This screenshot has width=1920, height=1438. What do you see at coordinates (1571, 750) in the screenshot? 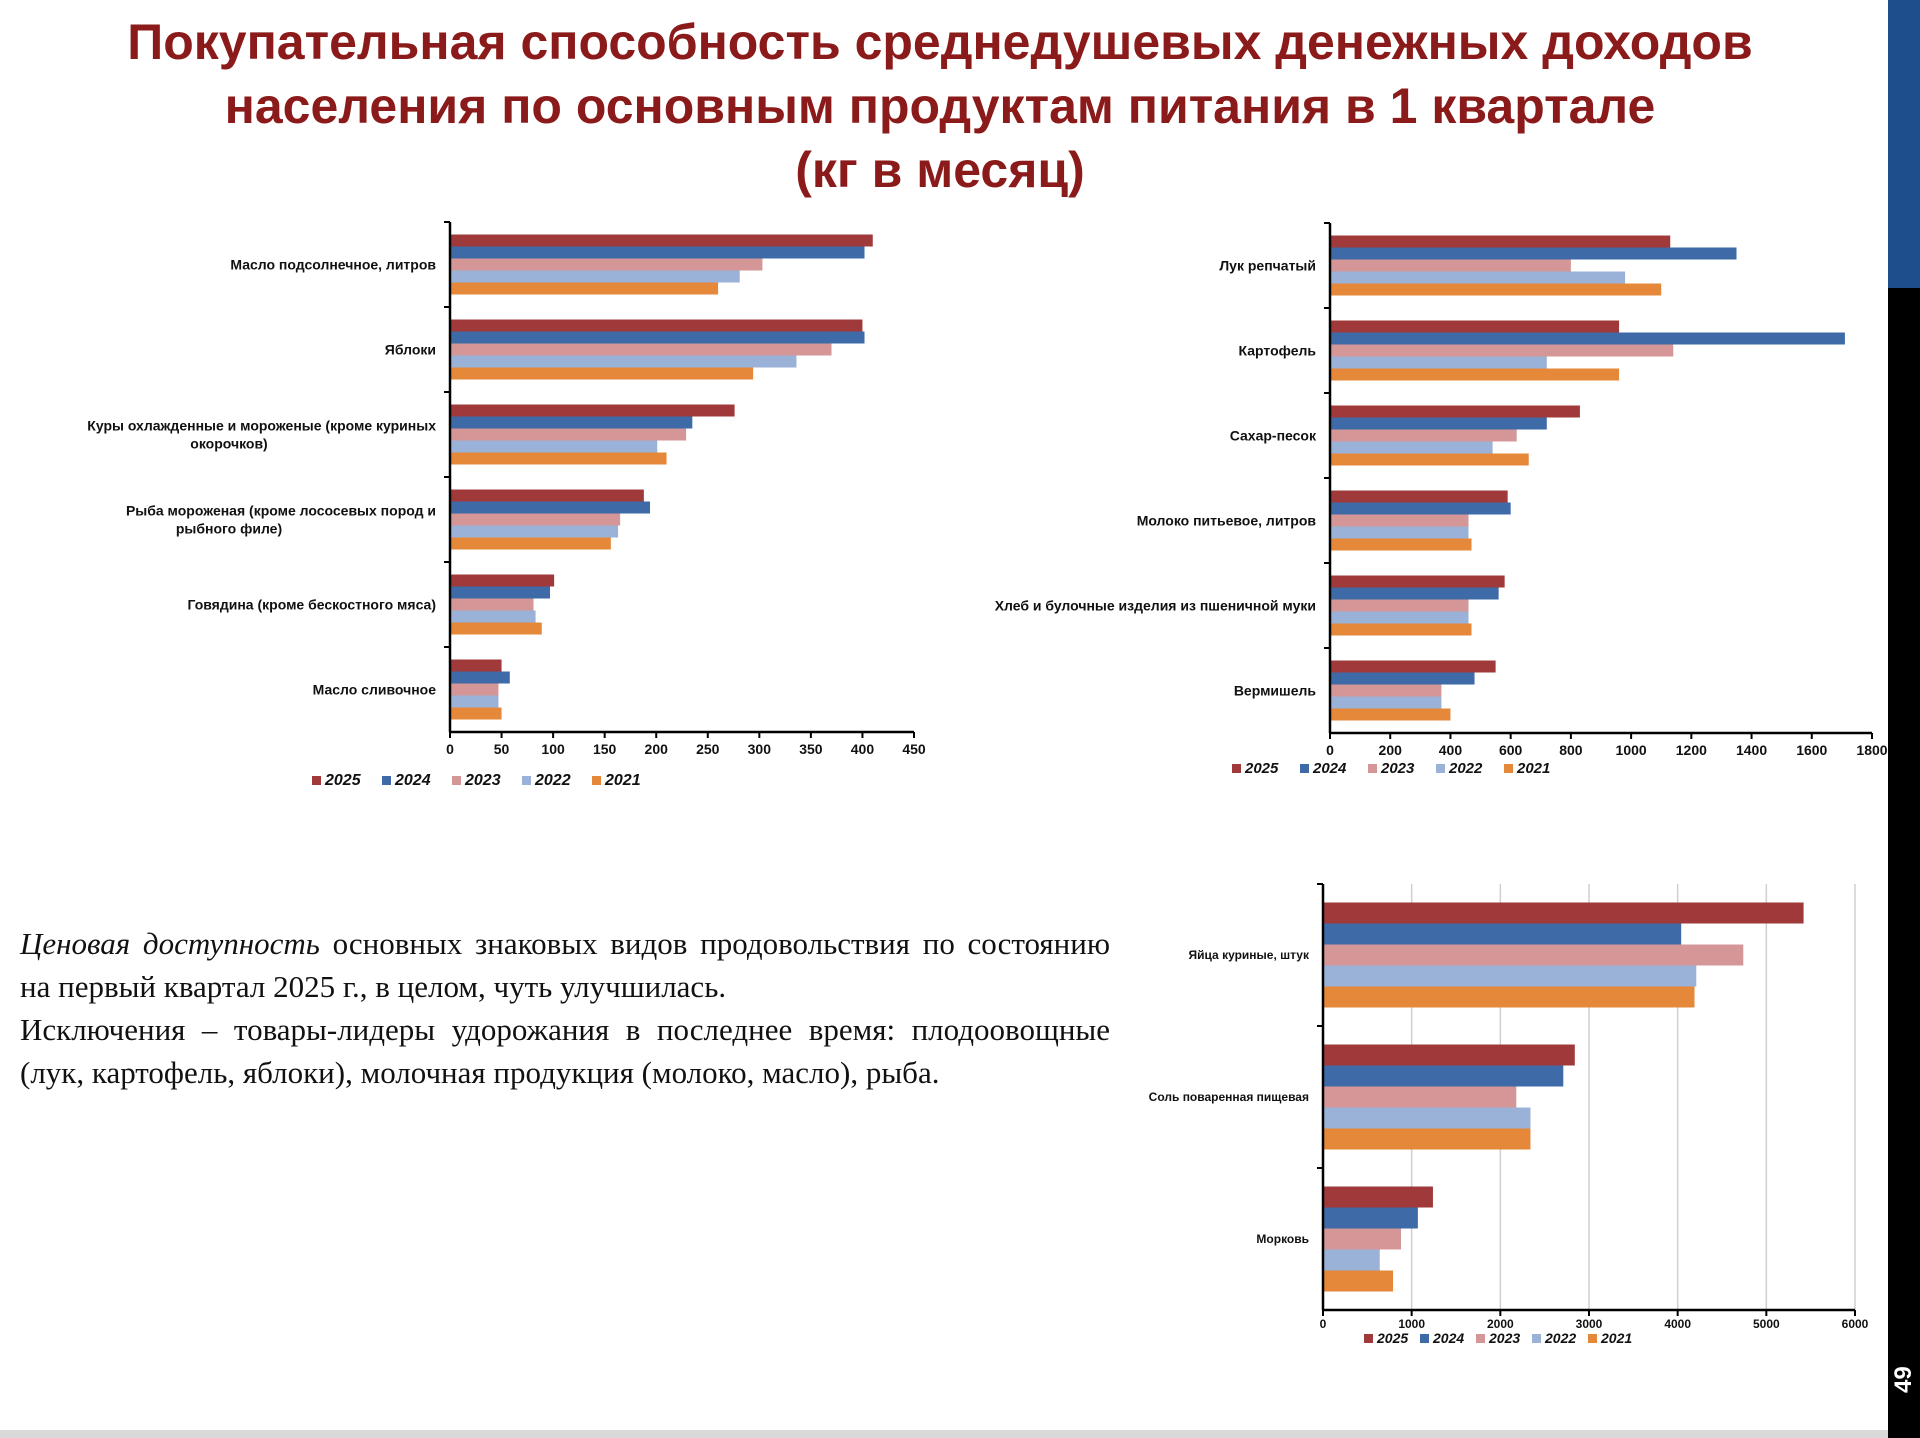
I see `x-tick-label-4: 800` at bounding box center [1571, 750].